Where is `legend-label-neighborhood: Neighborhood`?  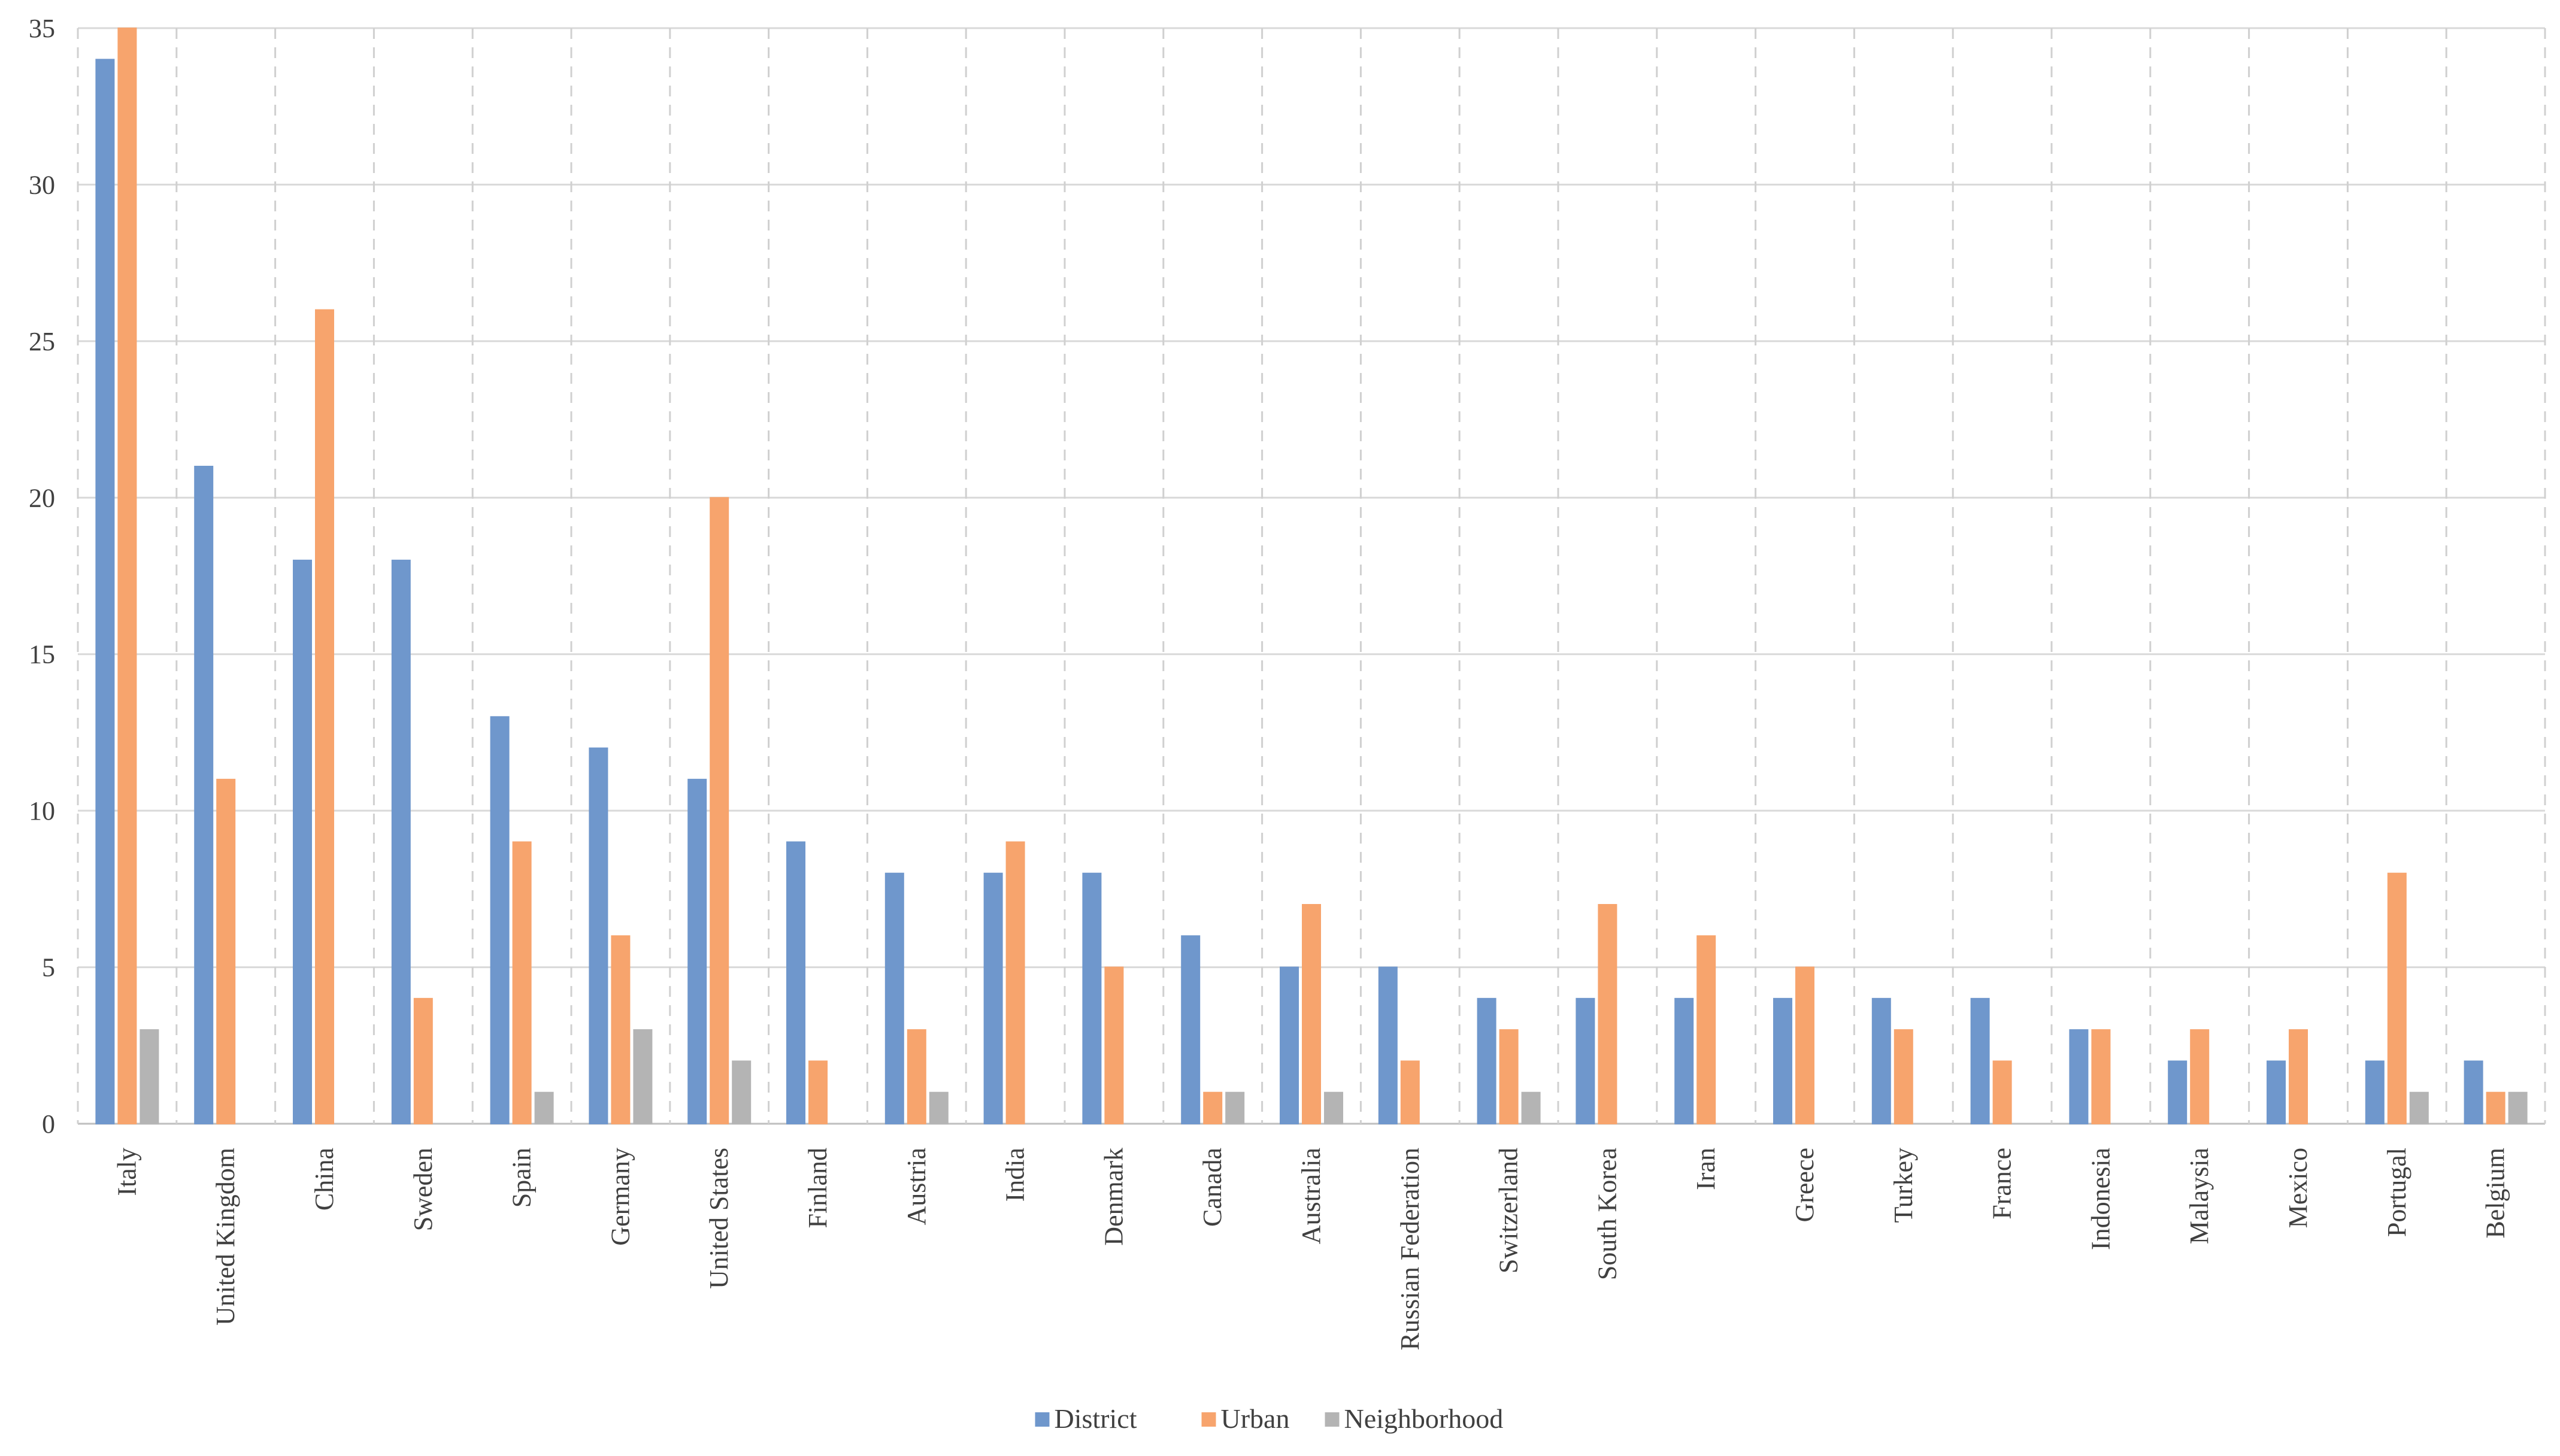 legend-label-neighborhood: Neighborhood is located at coordinates (1424, 1419).